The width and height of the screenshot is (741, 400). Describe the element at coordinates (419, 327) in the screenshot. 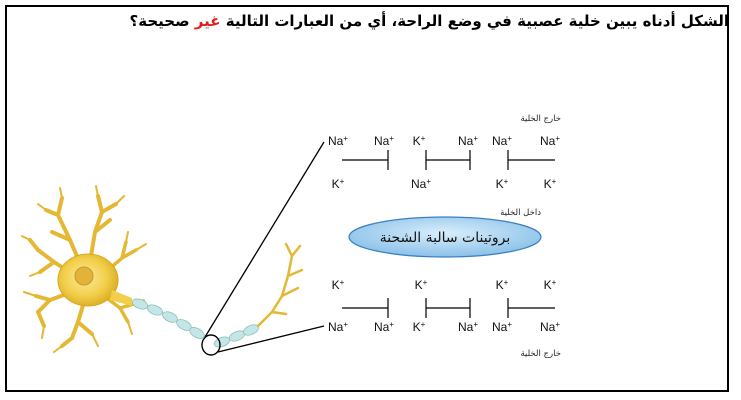

I see `ion-bottom-outside: K+` at that location.